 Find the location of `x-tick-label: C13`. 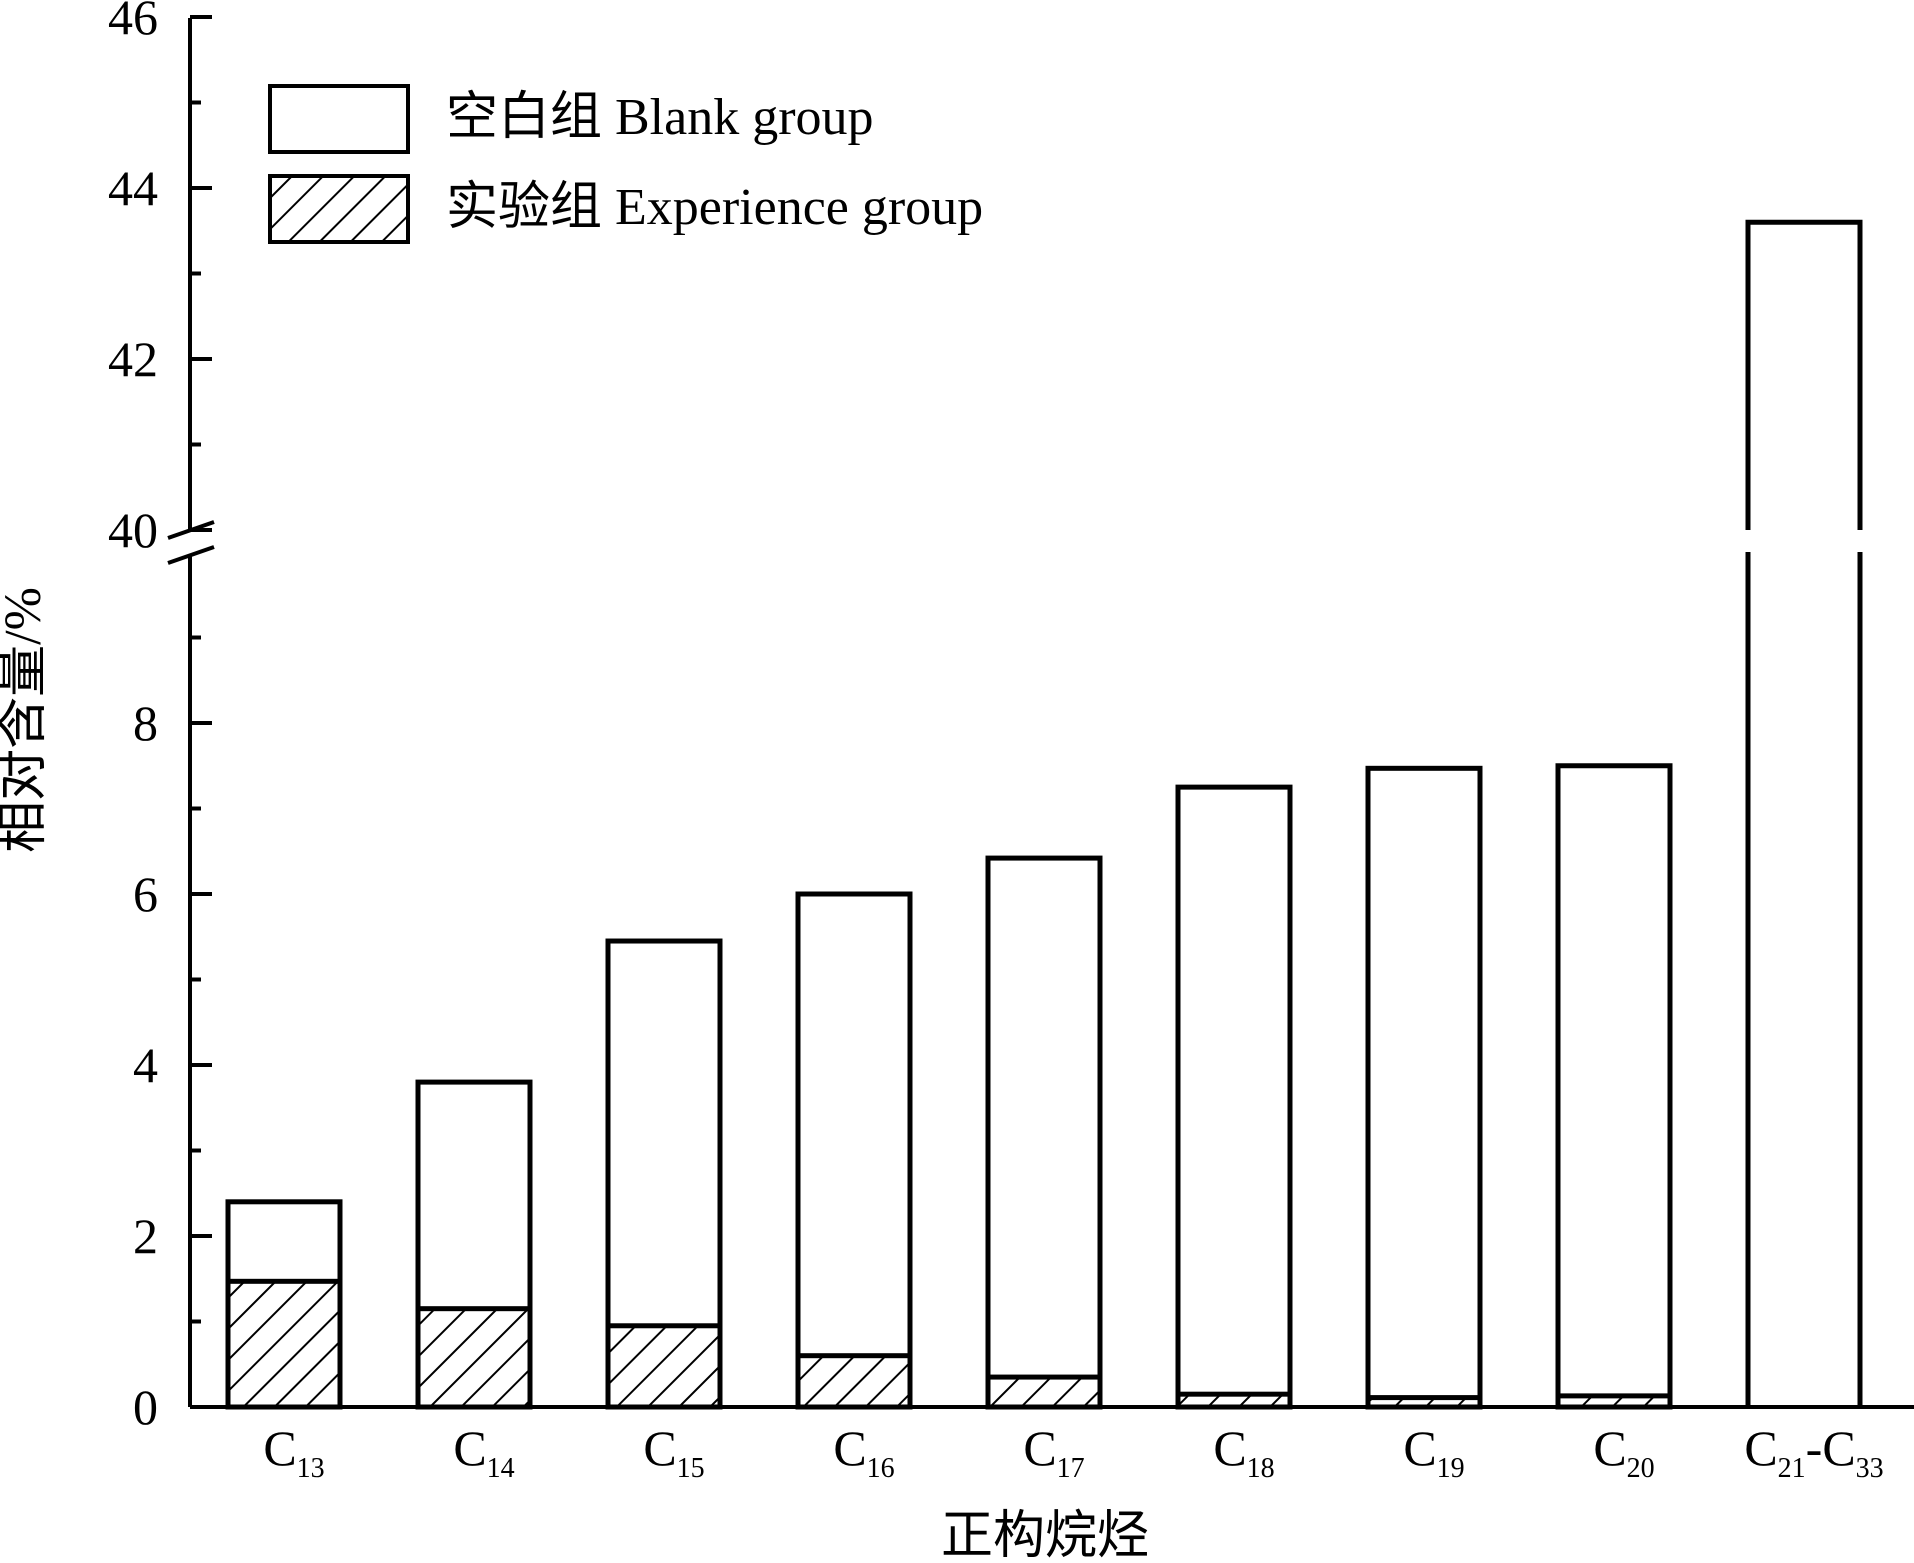

x-tick-label: C13 is located at coordinates (293, 1452).